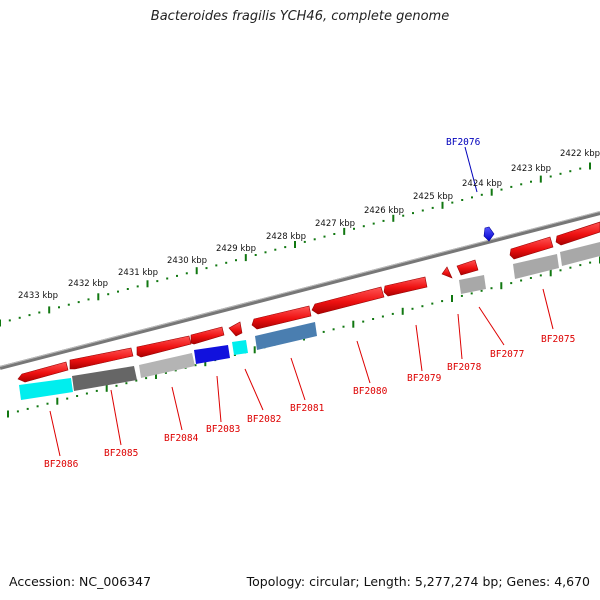 The height and width of the screenshot is (600, 600). Describe the element at coordinates (558, 339) in the screenshot. I see `gene-label: BF2075` at that location.